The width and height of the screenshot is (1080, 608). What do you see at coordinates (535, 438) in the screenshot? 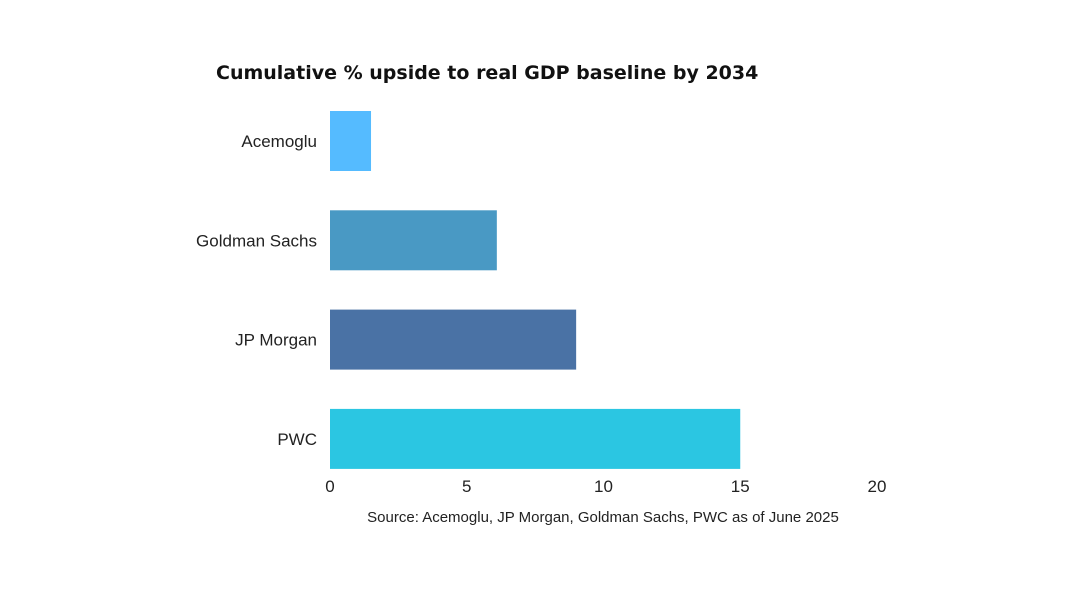
I see `bar-pwc` at bounding box center [535, 438].